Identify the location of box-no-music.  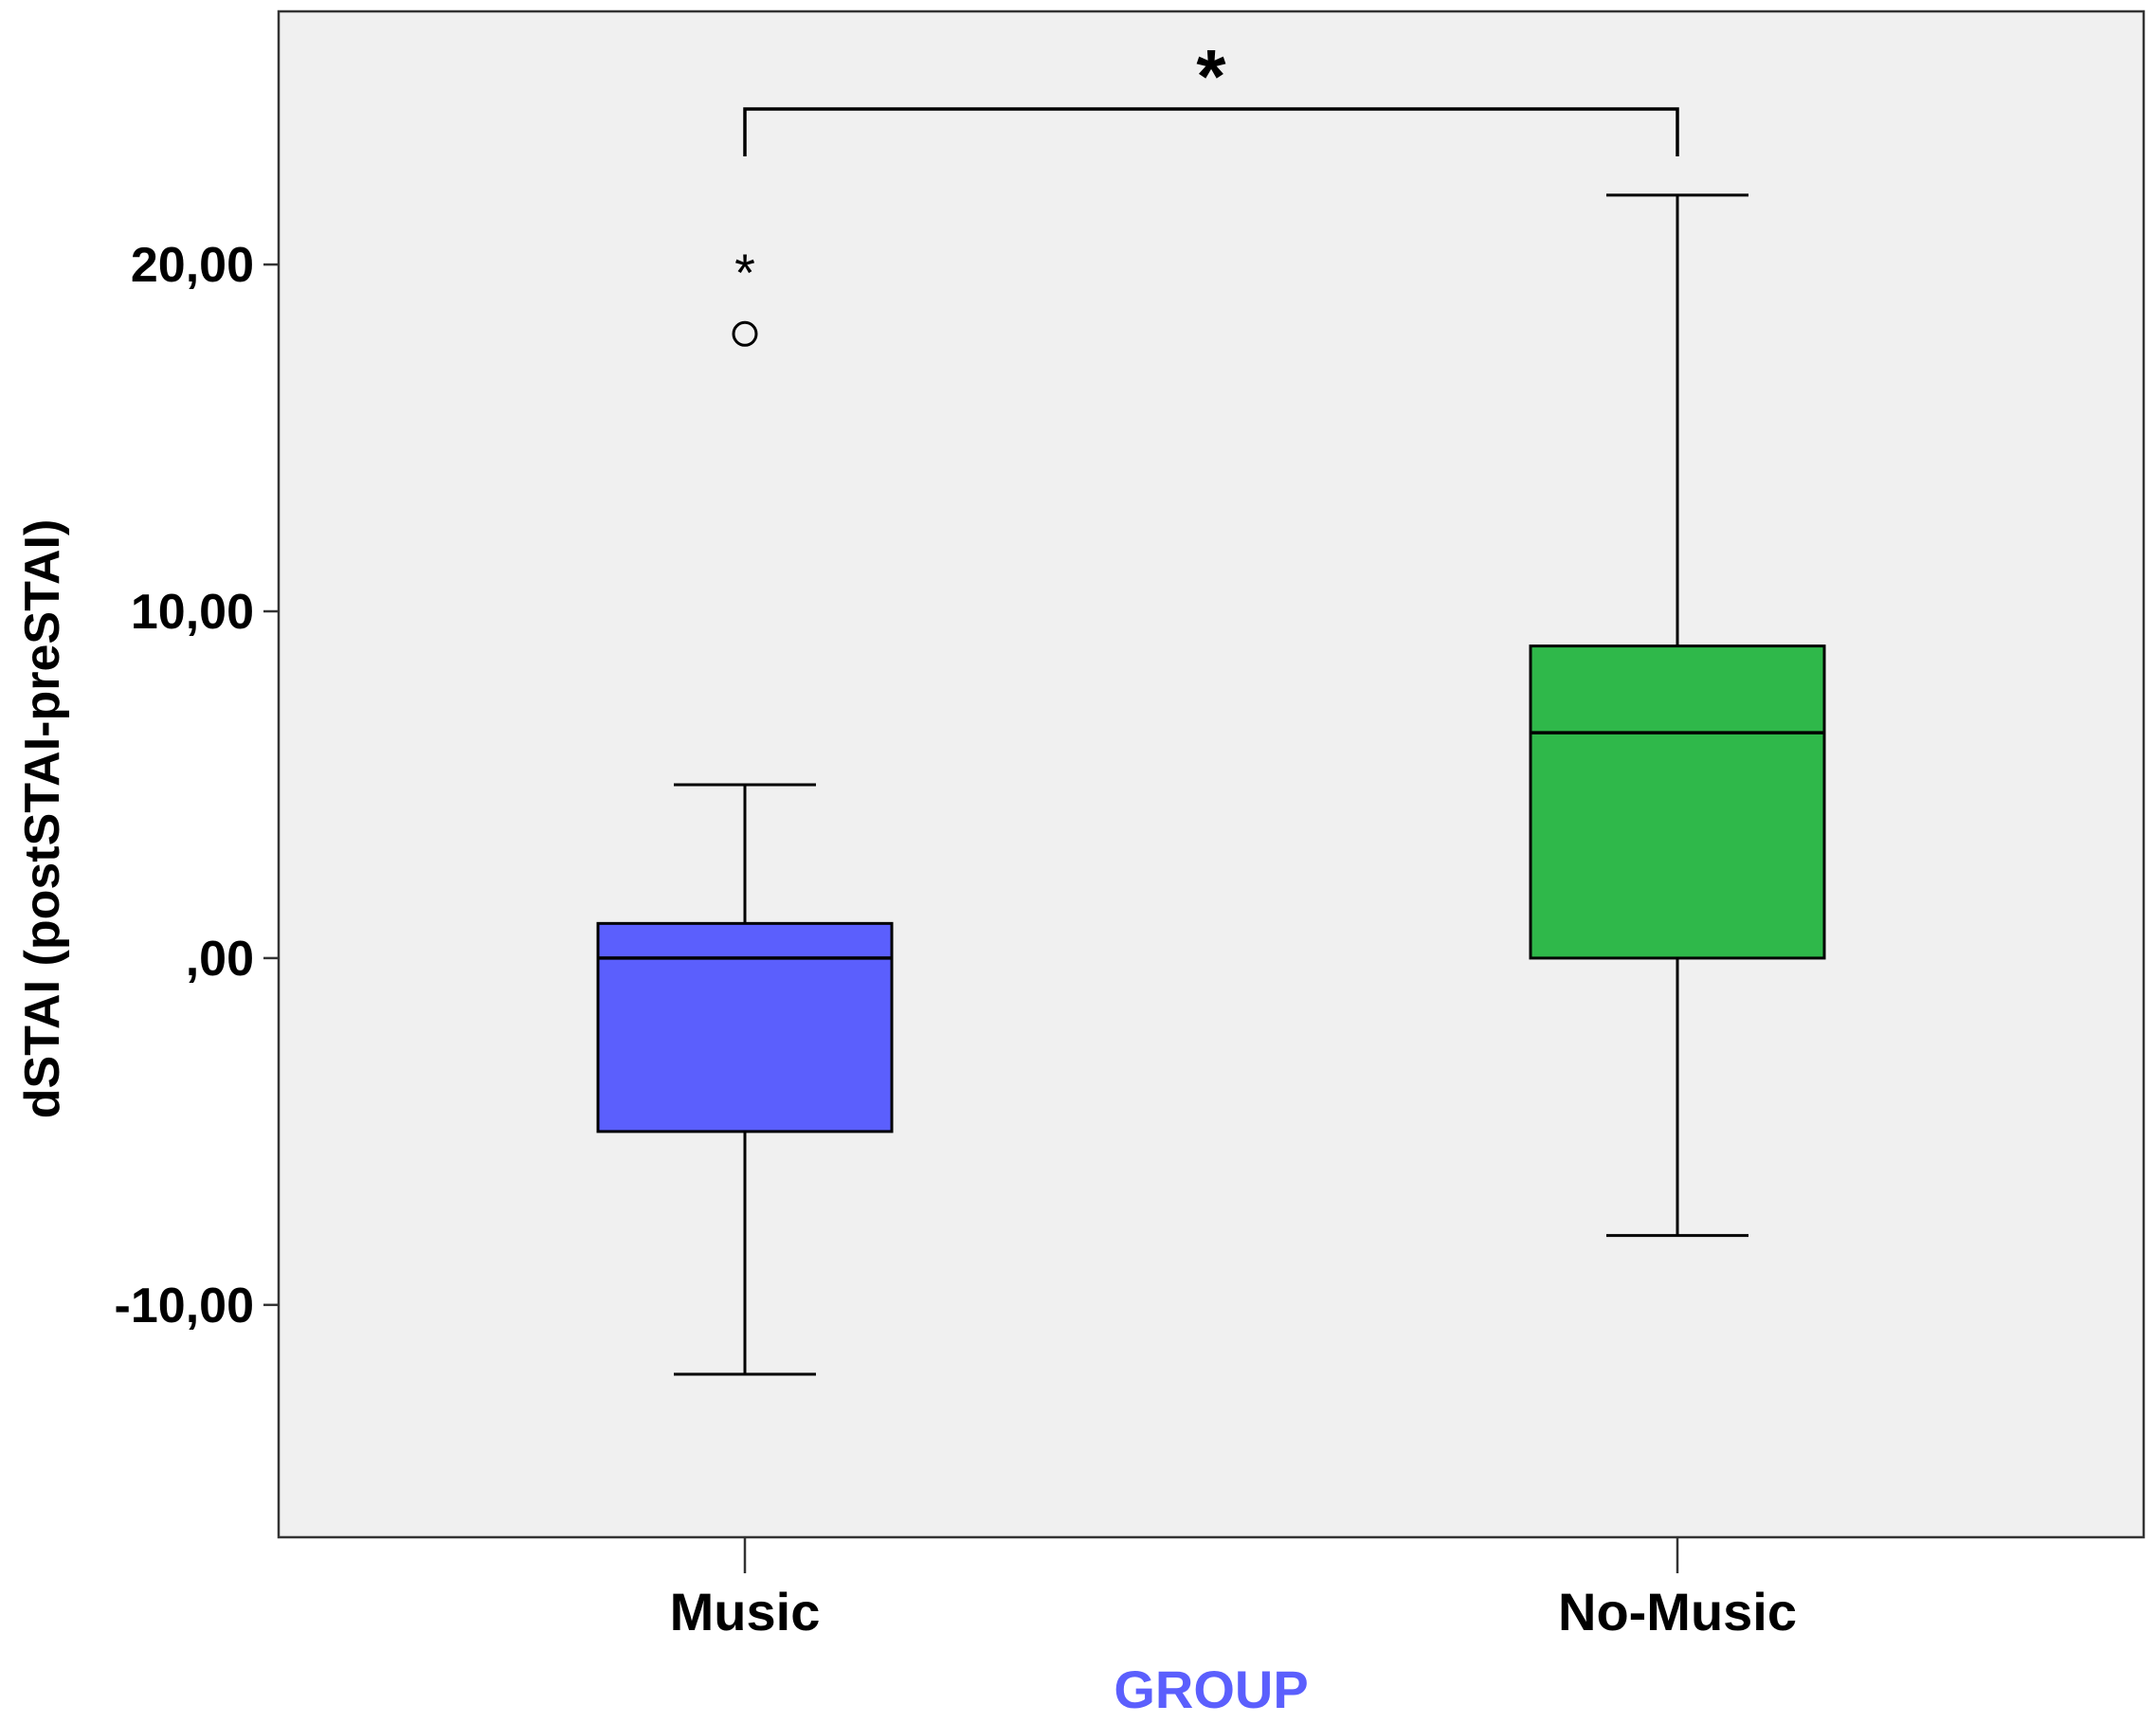
(1678, 715).